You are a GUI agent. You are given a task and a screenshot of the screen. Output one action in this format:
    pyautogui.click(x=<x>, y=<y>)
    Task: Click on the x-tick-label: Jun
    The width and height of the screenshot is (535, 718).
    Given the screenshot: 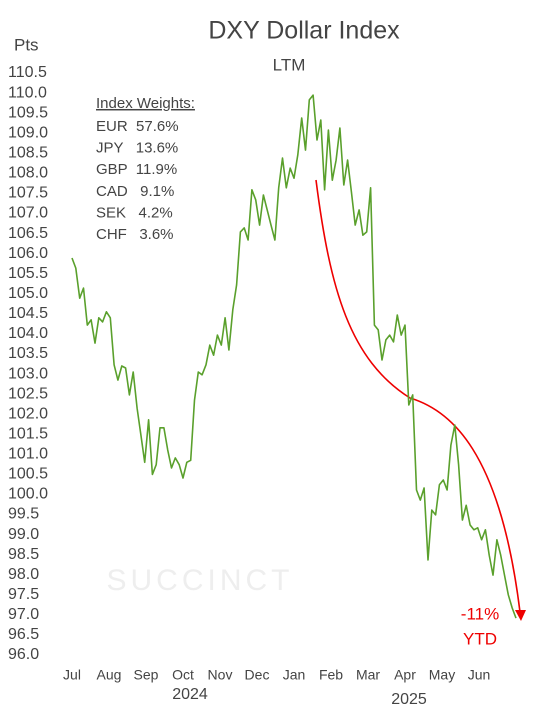 What is the action you would take?
    pyautogui.click(x=479, y=675)
    